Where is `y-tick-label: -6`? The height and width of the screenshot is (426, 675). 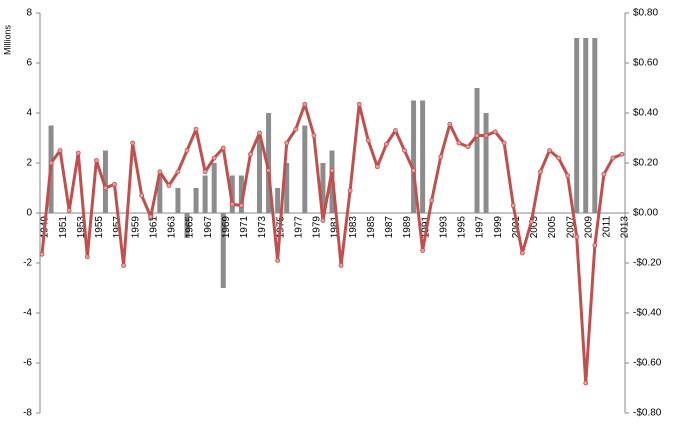
y-tick-label: -6 is located at coordinates (27, 363).